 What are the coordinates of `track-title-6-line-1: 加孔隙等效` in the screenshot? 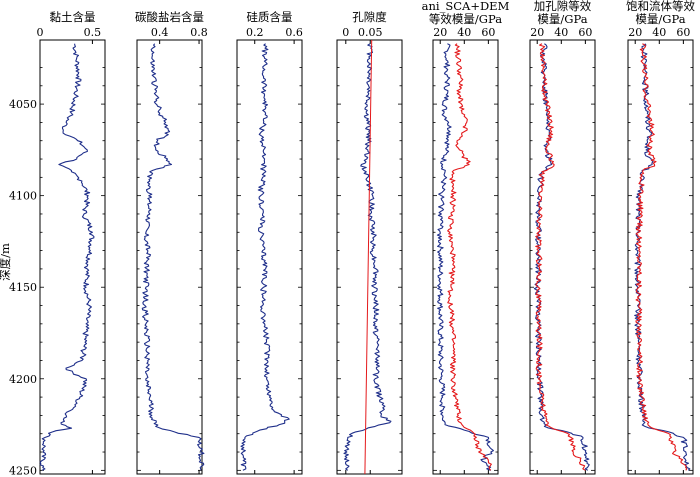 It's located at (563, 6).